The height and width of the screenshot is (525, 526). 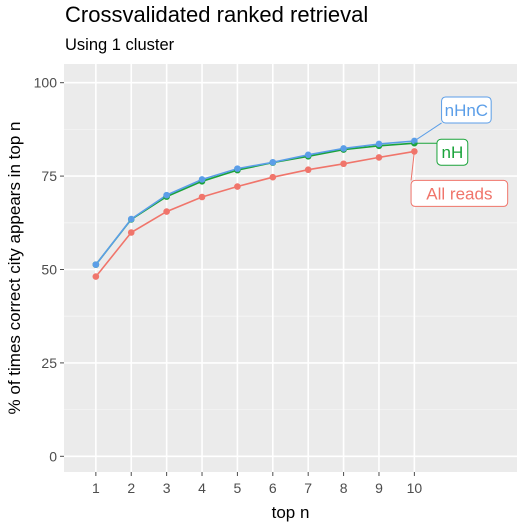 What do you see at coordinates (273, 488) in the screenshot?
I see `x-tick-label: 6` at bounding box center [273, 488].